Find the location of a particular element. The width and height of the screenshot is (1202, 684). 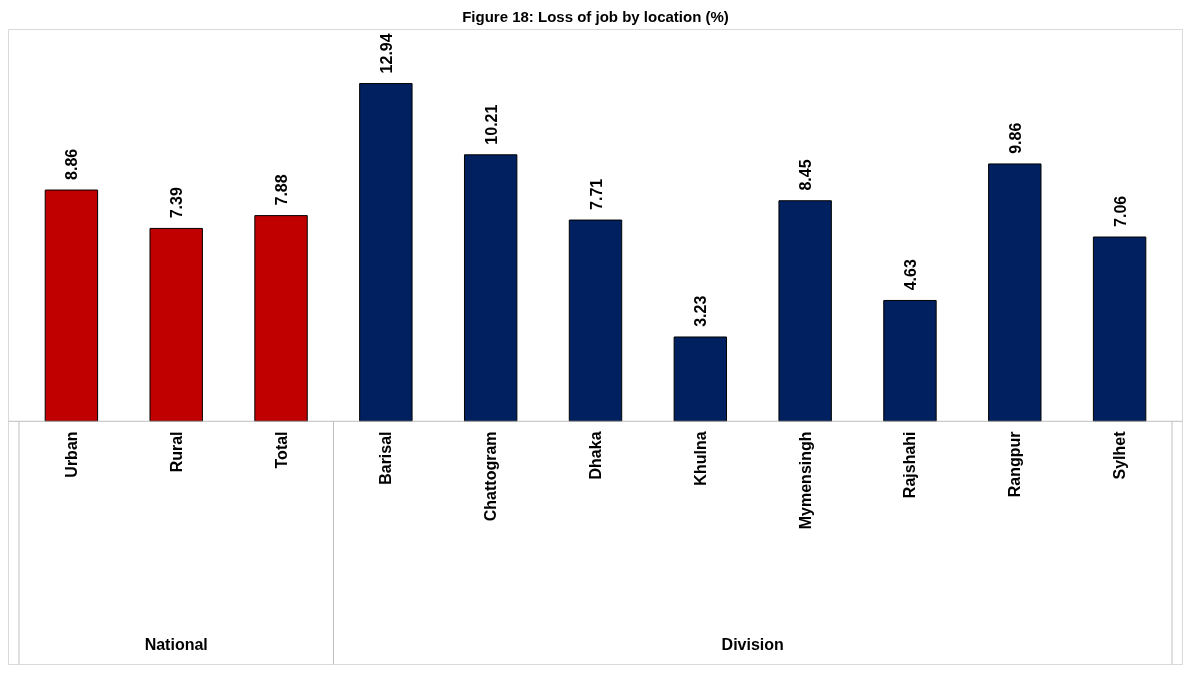

data-label: 7.39 is located at coordinates (177, 203).